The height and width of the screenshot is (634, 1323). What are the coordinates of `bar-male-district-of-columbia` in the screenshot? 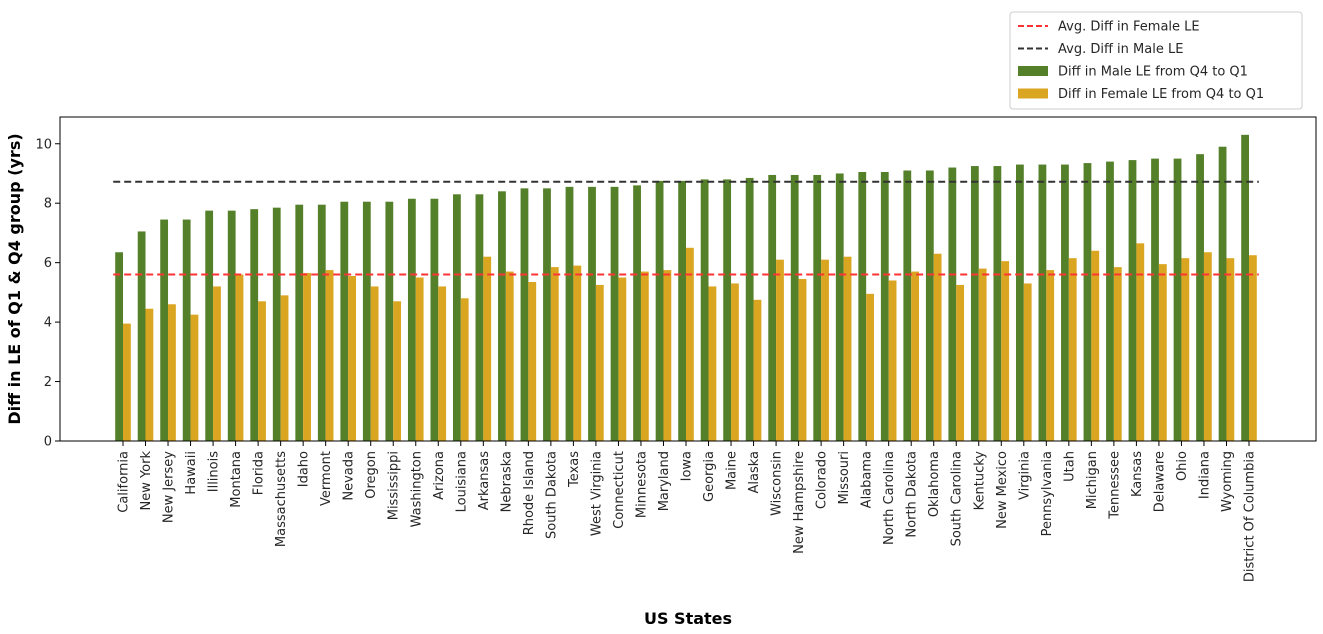 It's located at (1245, 287).